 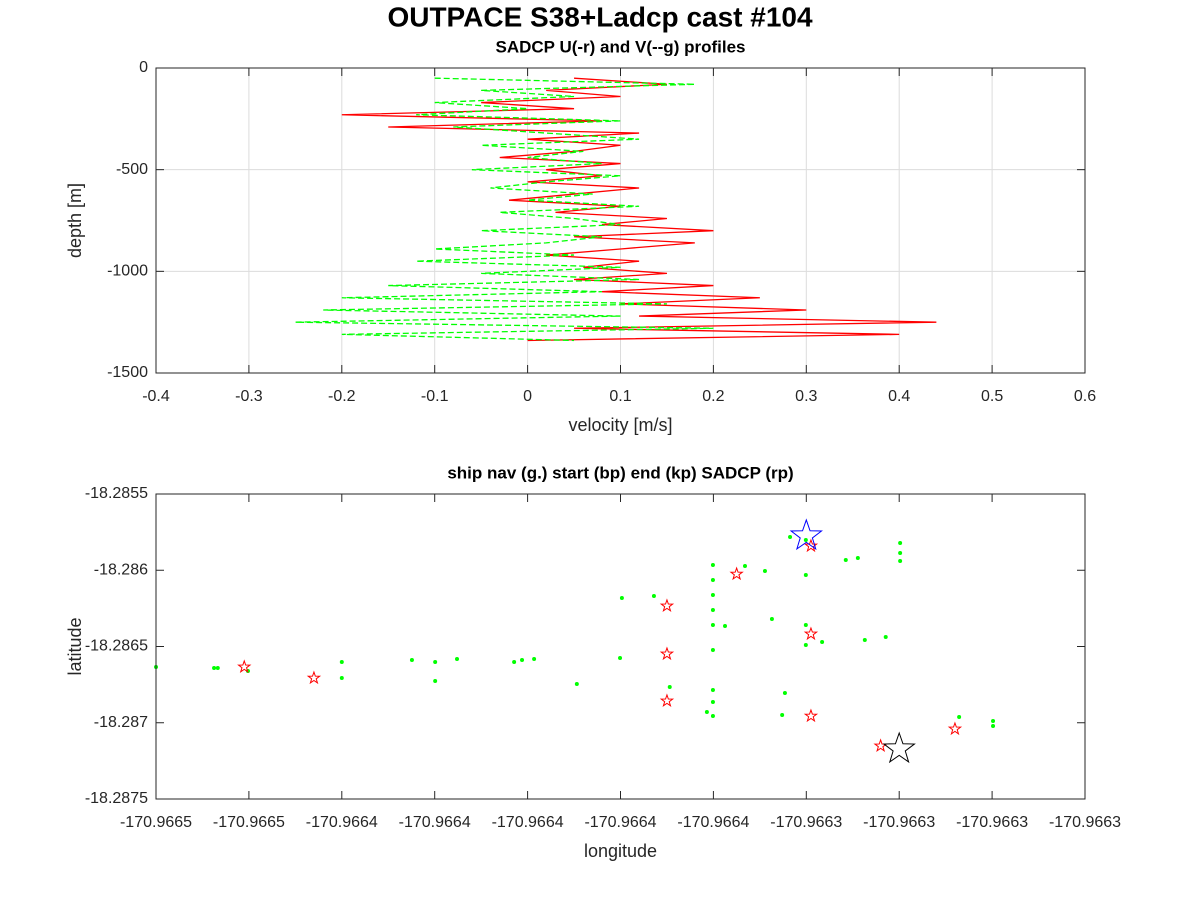 I want to click on x-tick-label: -0.1, so click(x=435, y=396).